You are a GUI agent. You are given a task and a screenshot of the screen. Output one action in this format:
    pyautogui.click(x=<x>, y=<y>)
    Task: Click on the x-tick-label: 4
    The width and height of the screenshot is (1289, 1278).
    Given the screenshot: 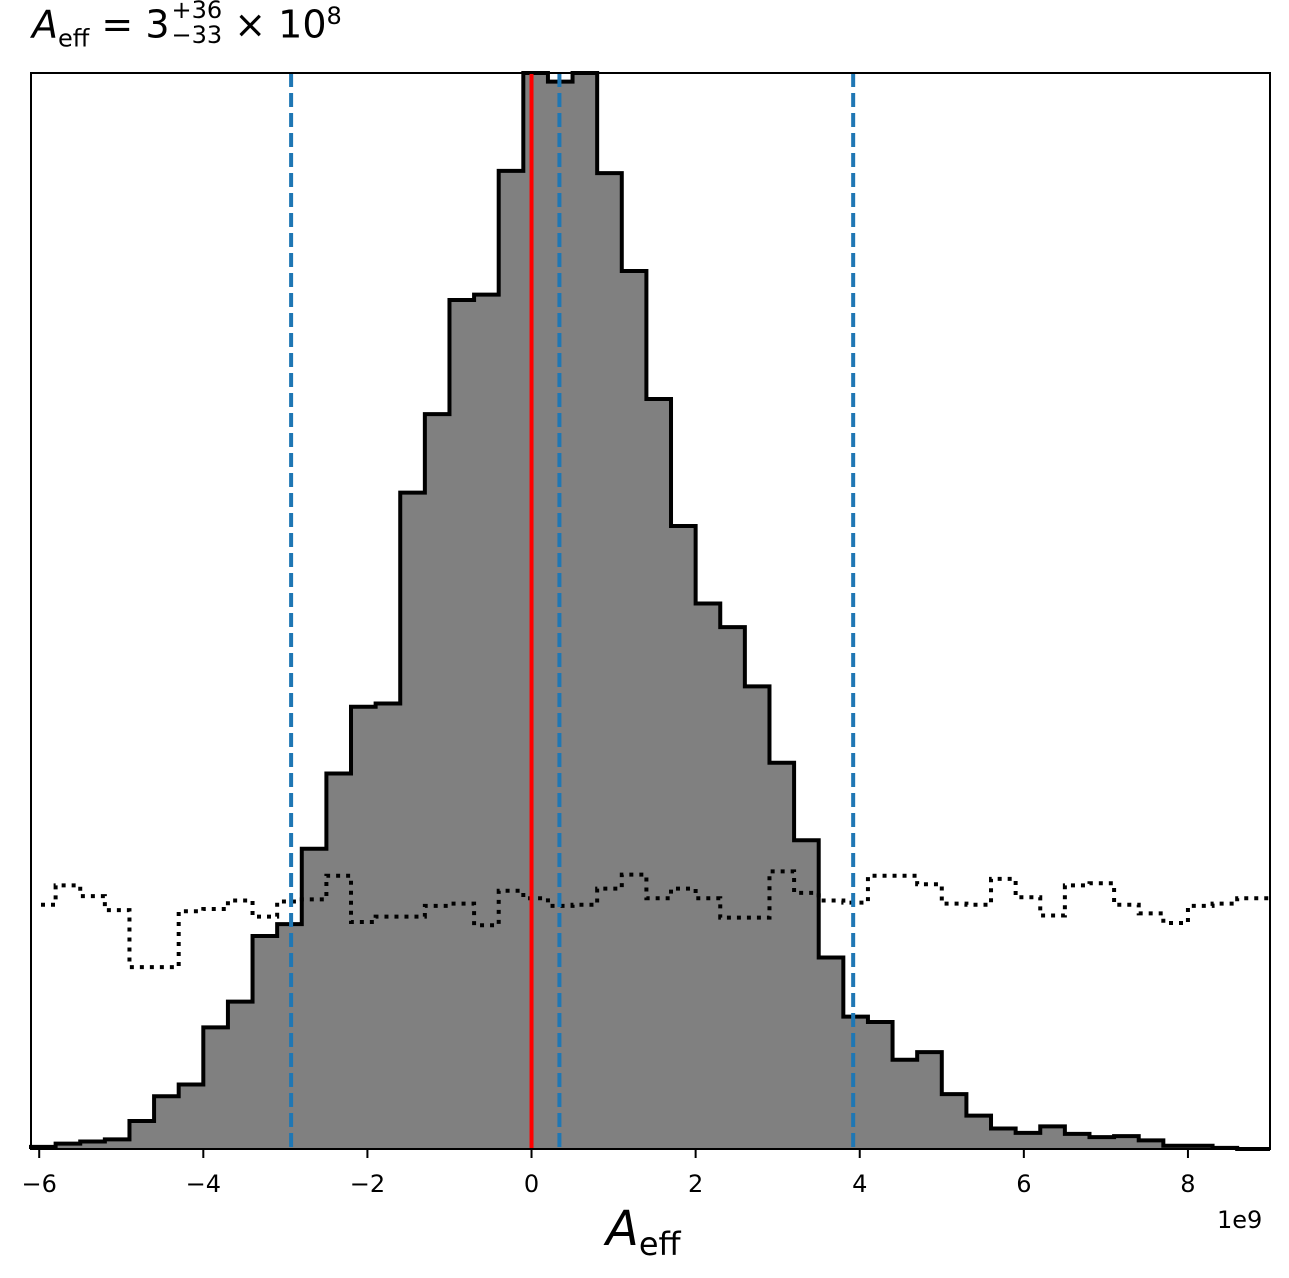 What is the action you would take?
    pyautogui.click(x=859, y=1184)
    